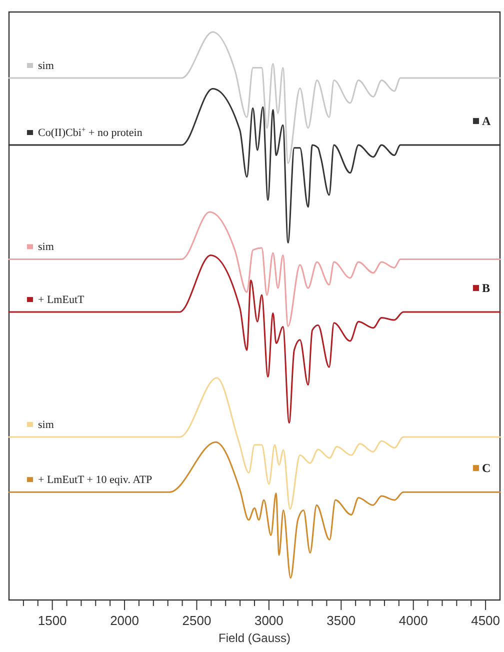  What do you see at coordinates (486, 288) in the screenshot?
I see `annotation: B` at bounding box center [486, 288].